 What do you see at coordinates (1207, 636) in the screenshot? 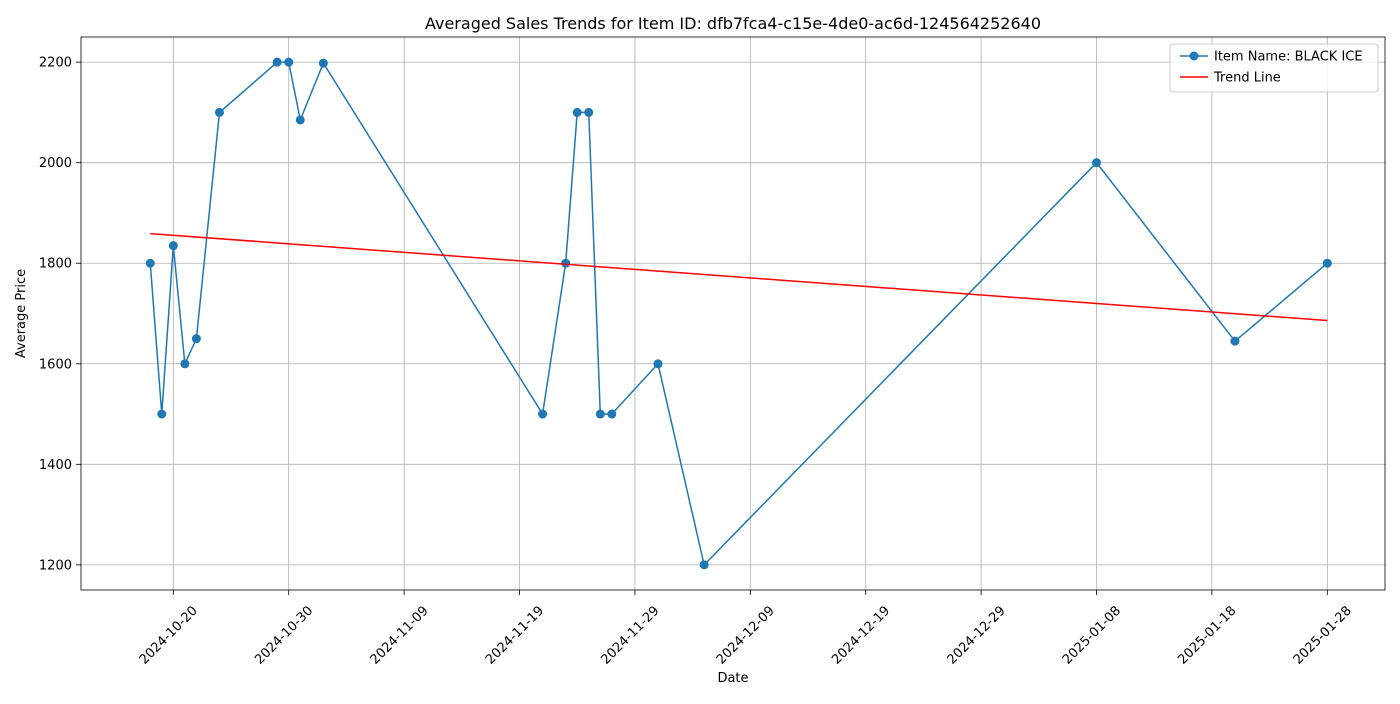
I see `x-tick-label: 2025-01-18` at bounding box center [1207, 636].